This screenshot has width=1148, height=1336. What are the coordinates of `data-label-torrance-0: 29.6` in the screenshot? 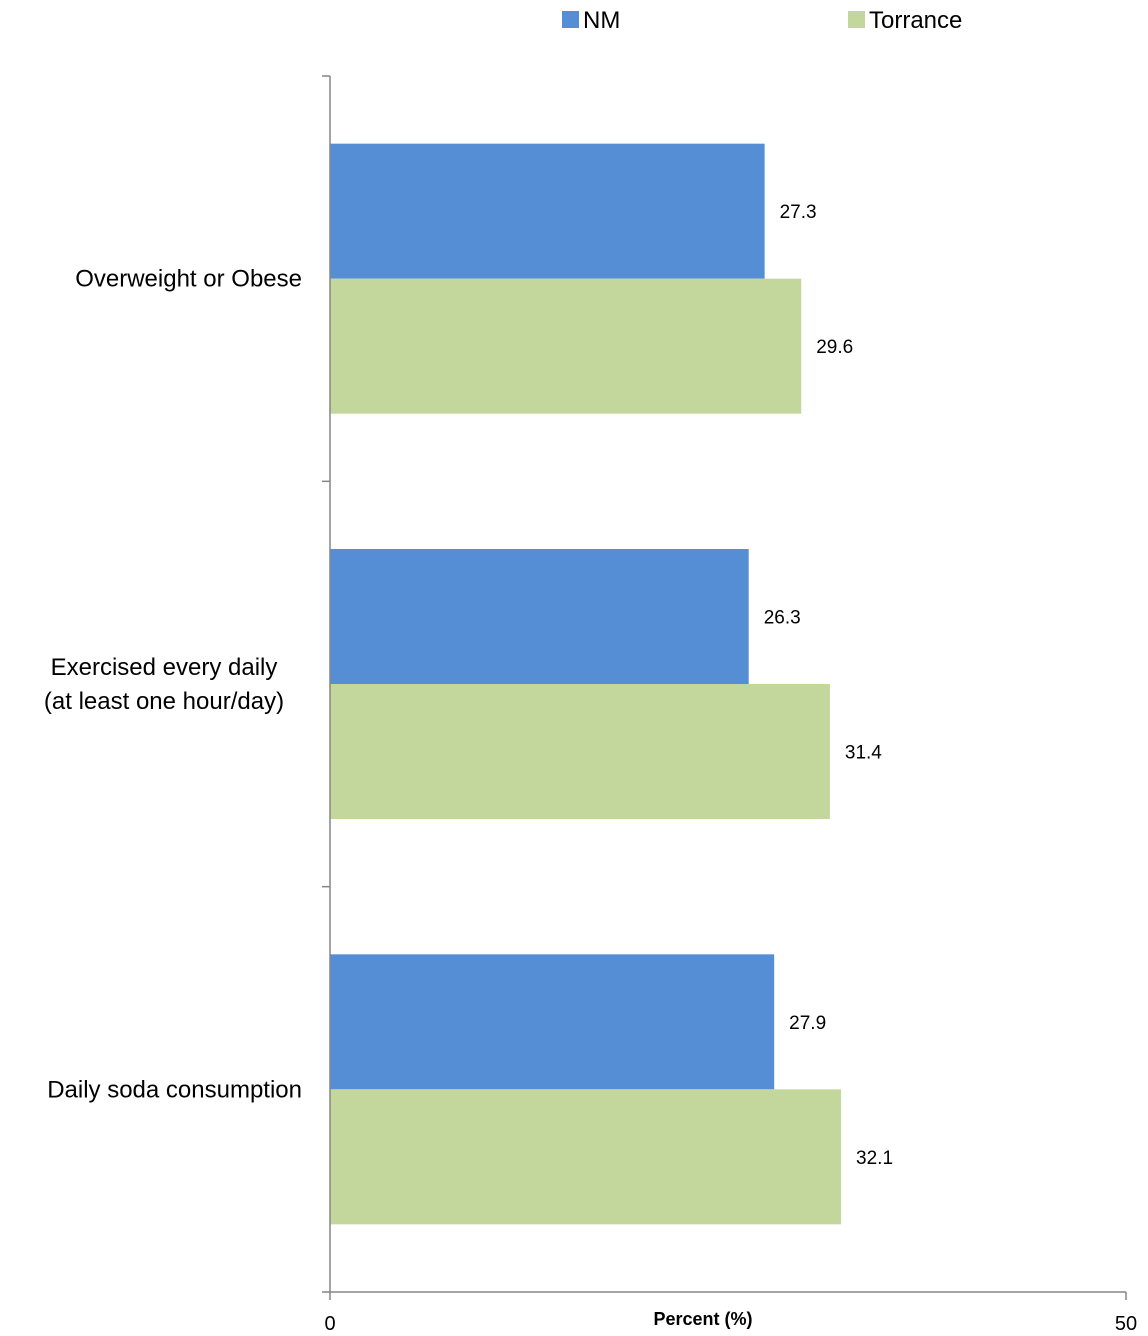 It's located at (834, 347).